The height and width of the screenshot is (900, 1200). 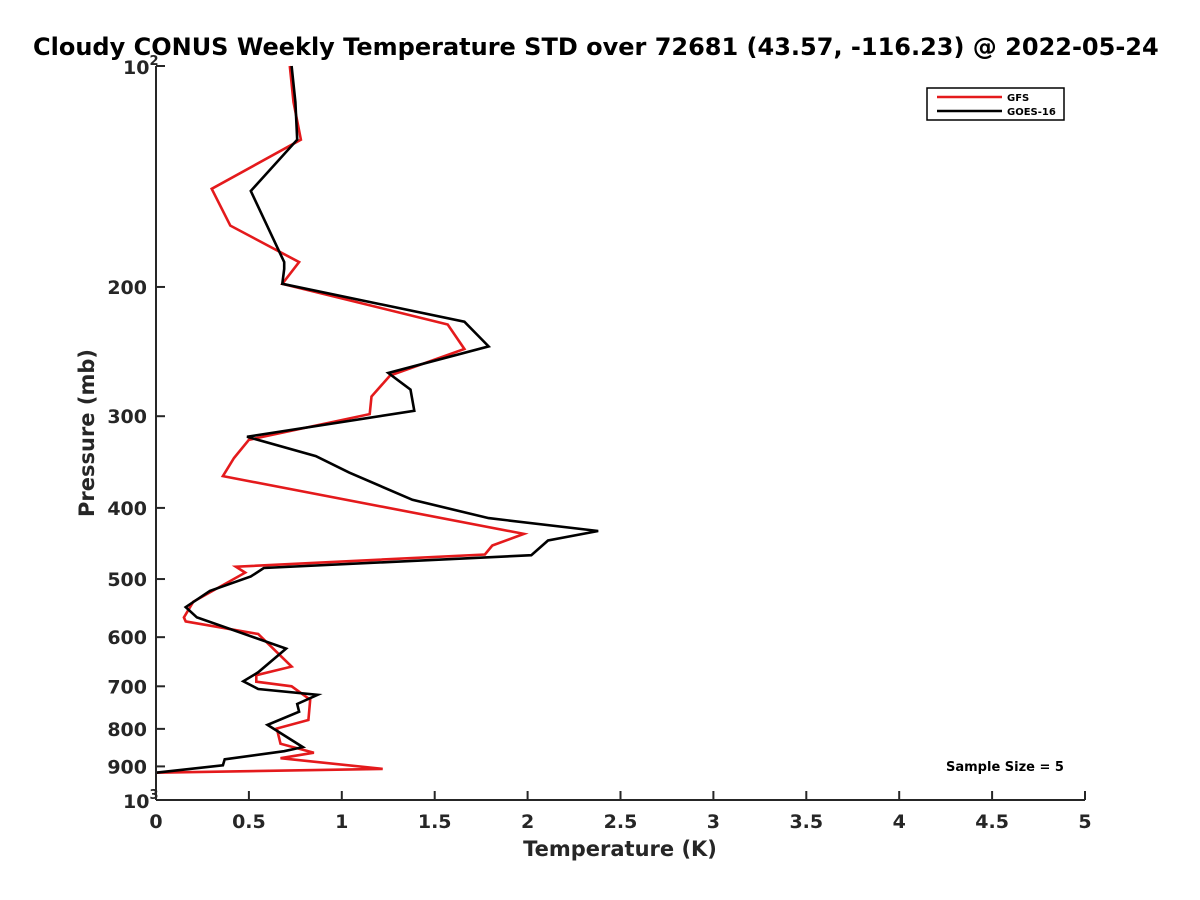 I want to click on y-tick-label: 300, so click(x=127, y=417).